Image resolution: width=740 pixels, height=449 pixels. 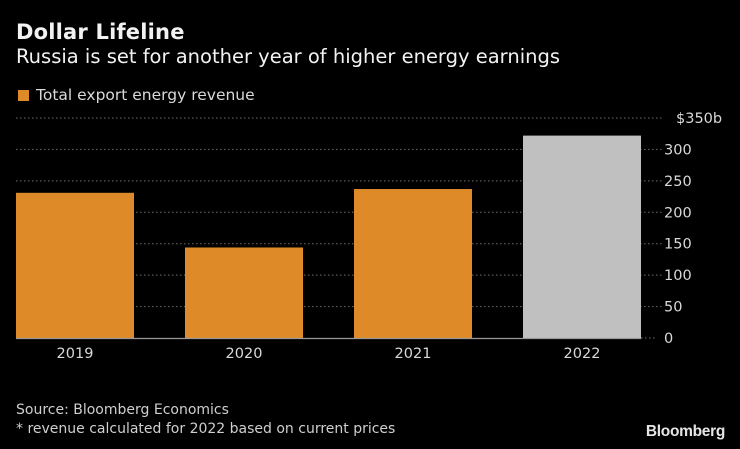 What do you see at coordinates (413, 263) in the screenshot?
I see `bar-2021` at bounding box center [413, 263].